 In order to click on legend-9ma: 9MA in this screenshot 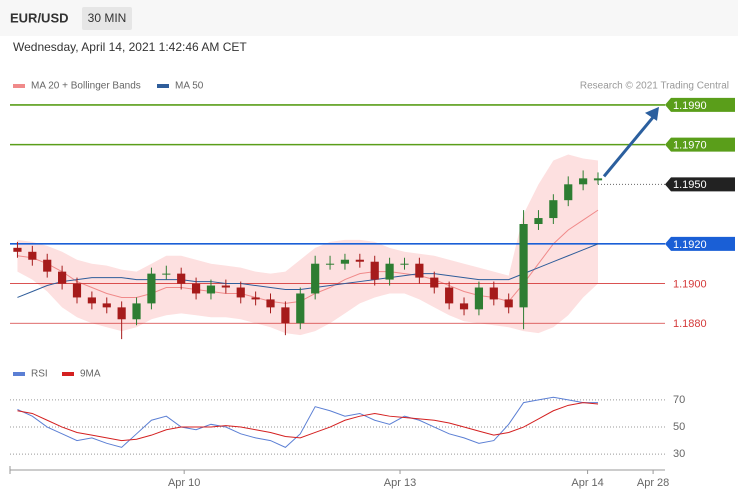, I will do `click(90, 374)`.